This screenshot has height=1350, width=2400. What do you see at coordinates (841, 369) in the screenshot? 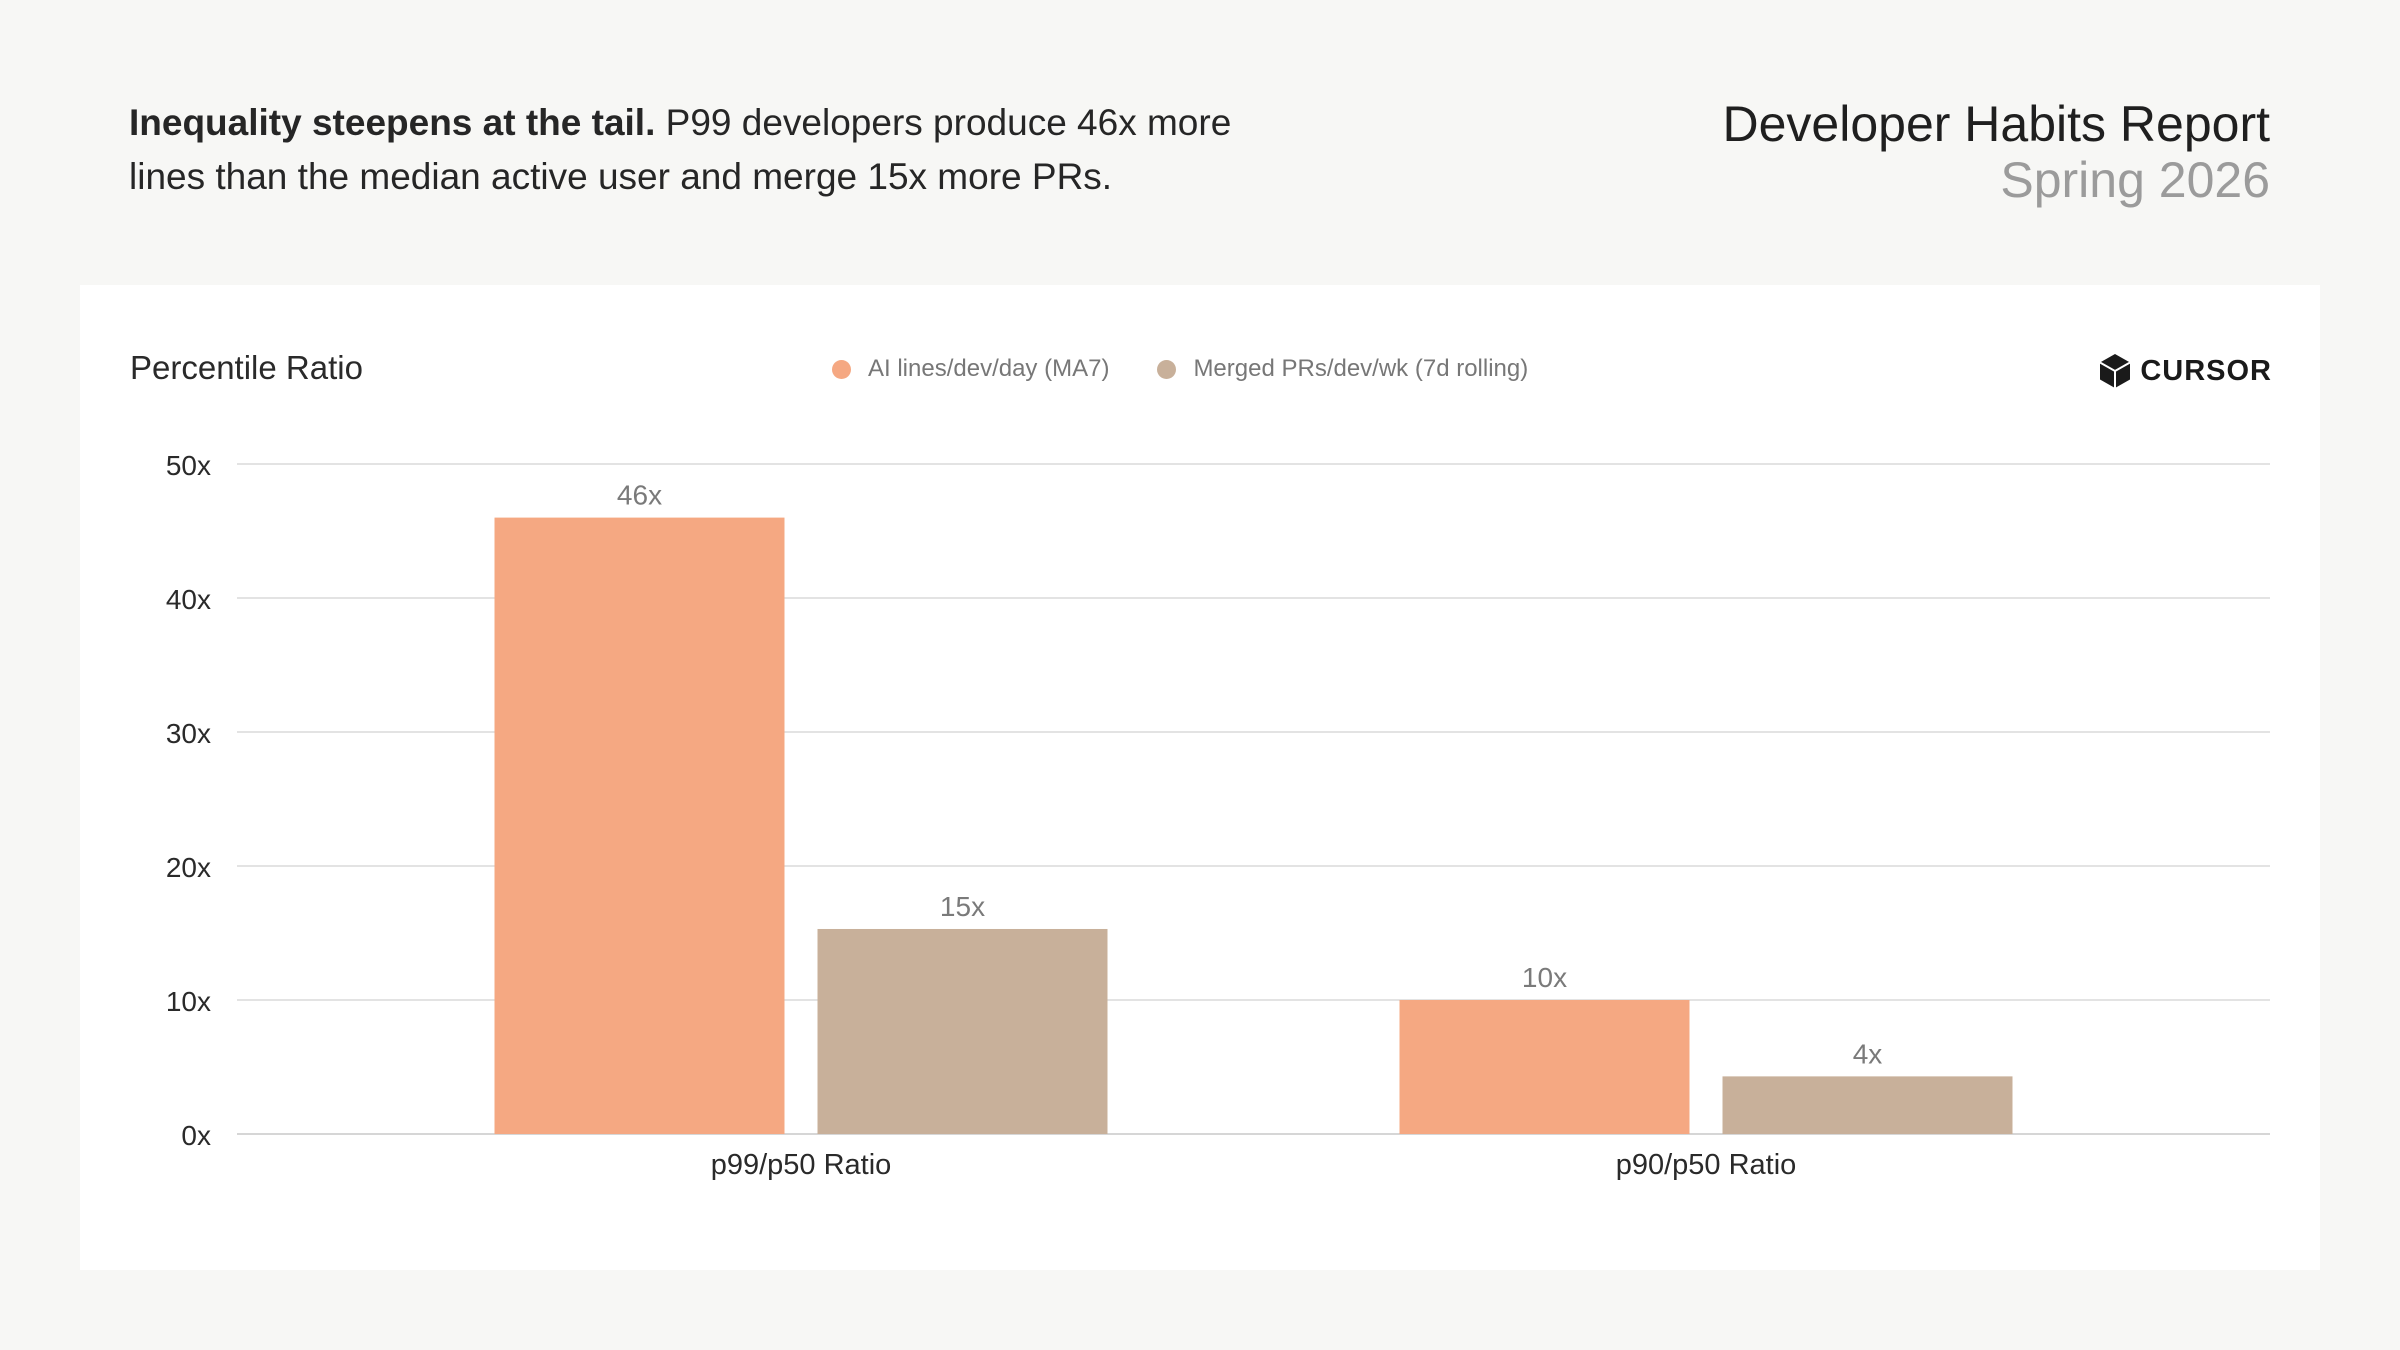
I see `legend-swatch-ai-lines` at bounding box center [841, 369].